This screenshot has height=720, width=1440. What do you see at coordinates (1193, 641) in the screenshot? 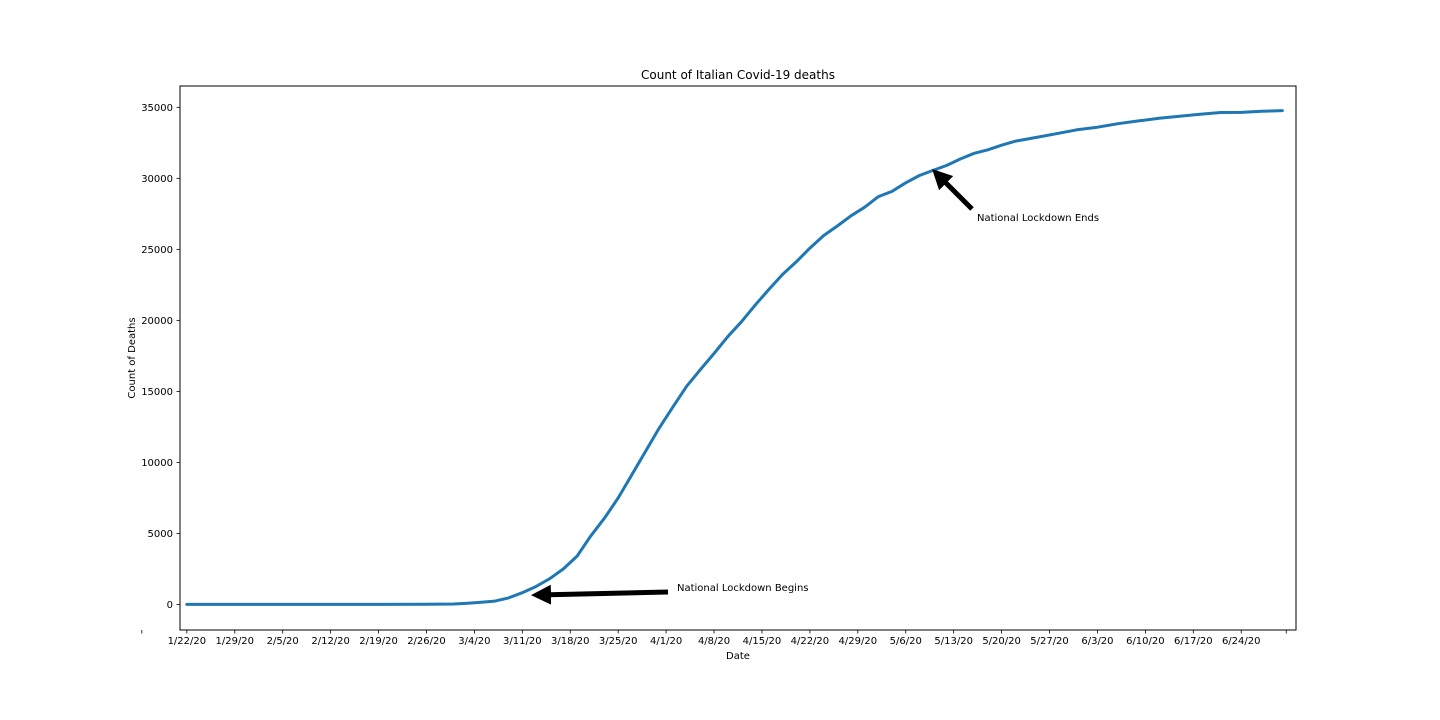
I see `x-tick-label: 6/17/20` at bounding box center [1193, 641].